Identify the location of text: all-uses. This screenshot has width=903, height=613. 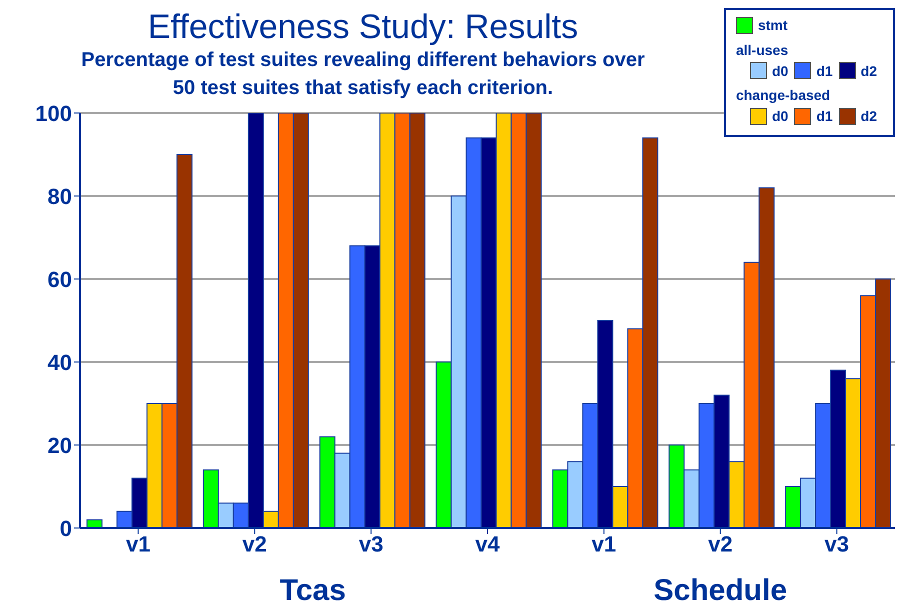
(763, 49).